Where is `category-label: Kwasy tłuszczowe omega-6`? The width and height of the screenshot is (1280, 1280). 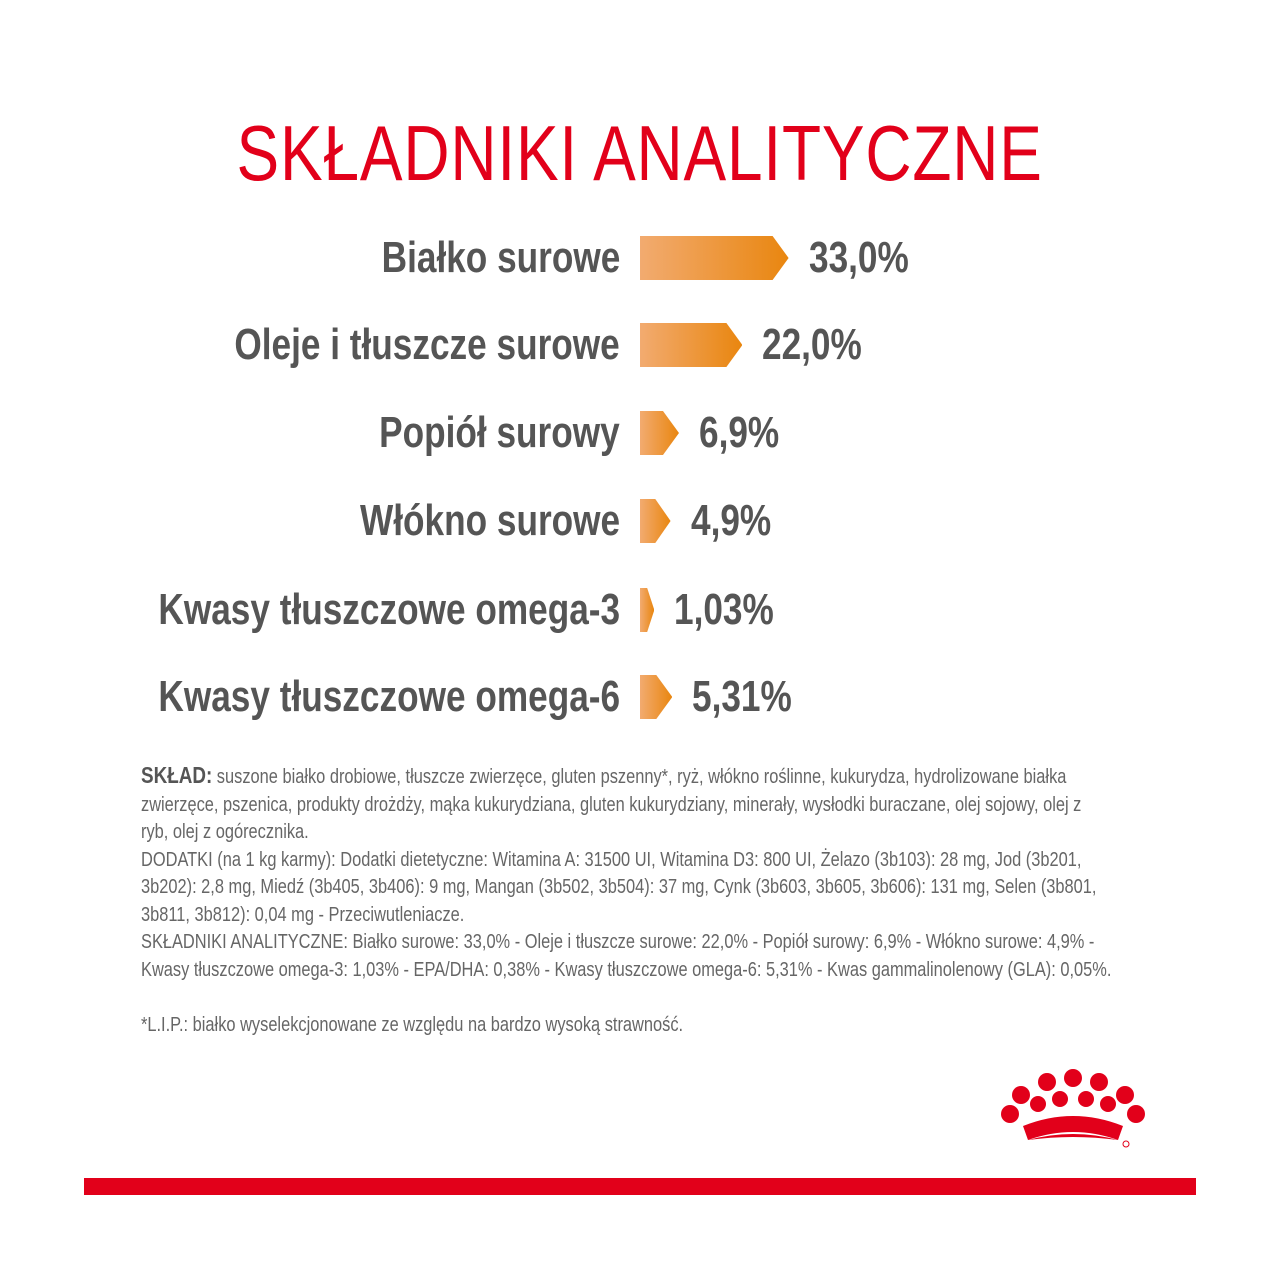
category-label: Kwasy tłuszczowe omega-6 is located at coordinates (389, 696).